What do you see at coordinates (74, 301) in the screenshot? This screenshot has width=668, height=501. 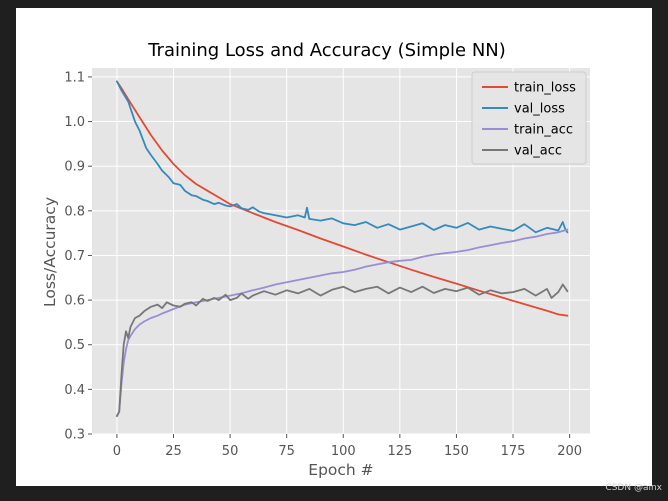 I see `y-tick-label: 0.6` at bounding box center [74, 301].